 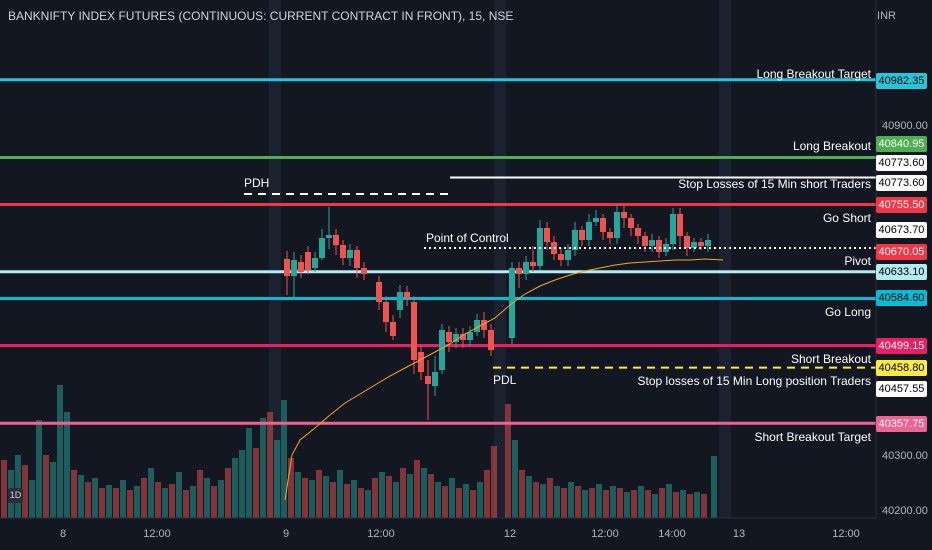 I want to click on point-of-control-label: Point of Control, so click(x=467, y=238).